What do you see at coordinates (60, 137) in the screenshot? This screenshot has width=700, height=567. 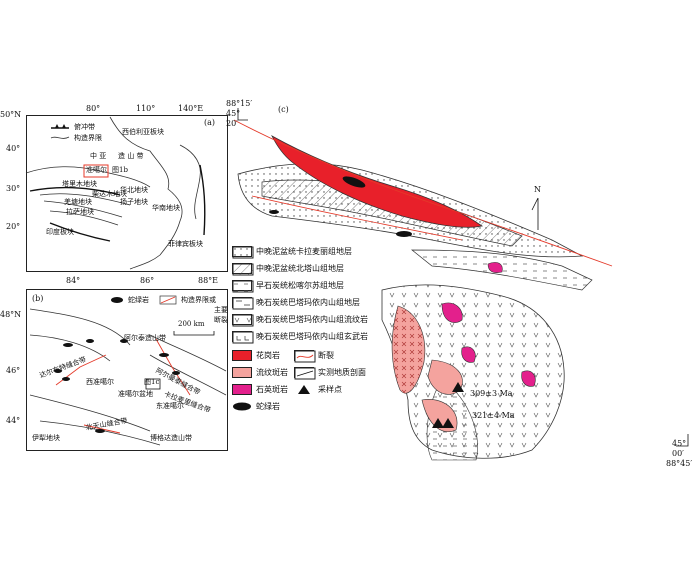 I see `boundary-symbol` at bounding box center [60, 137].